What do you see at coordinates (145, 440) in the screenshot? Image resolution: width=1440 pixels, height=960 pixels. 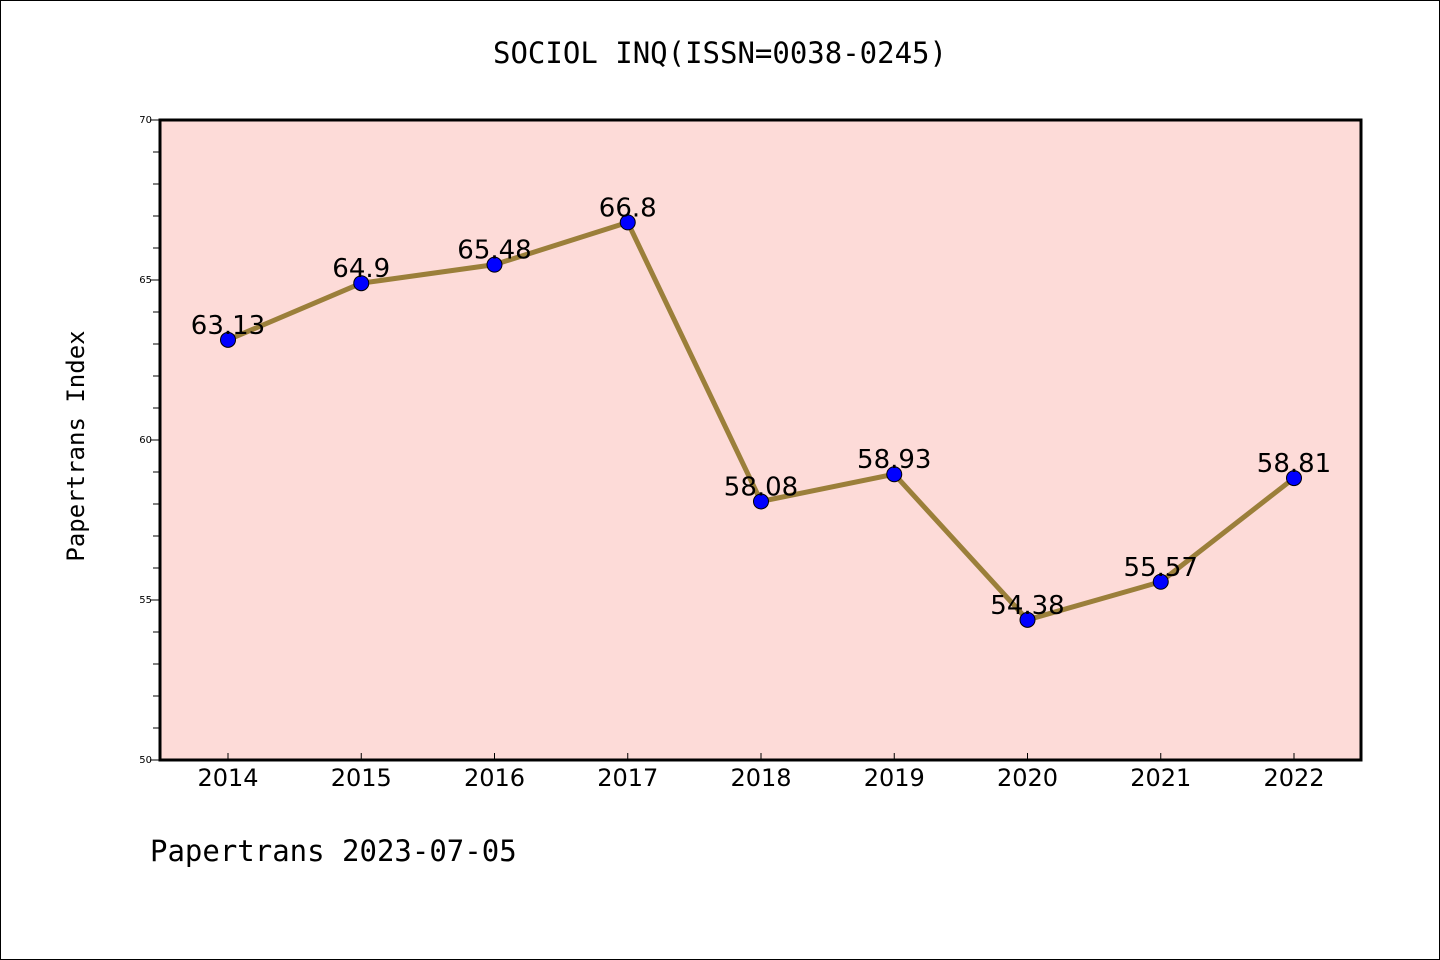 I see `y-tick-label: 60` at bounding box center [145, 440].